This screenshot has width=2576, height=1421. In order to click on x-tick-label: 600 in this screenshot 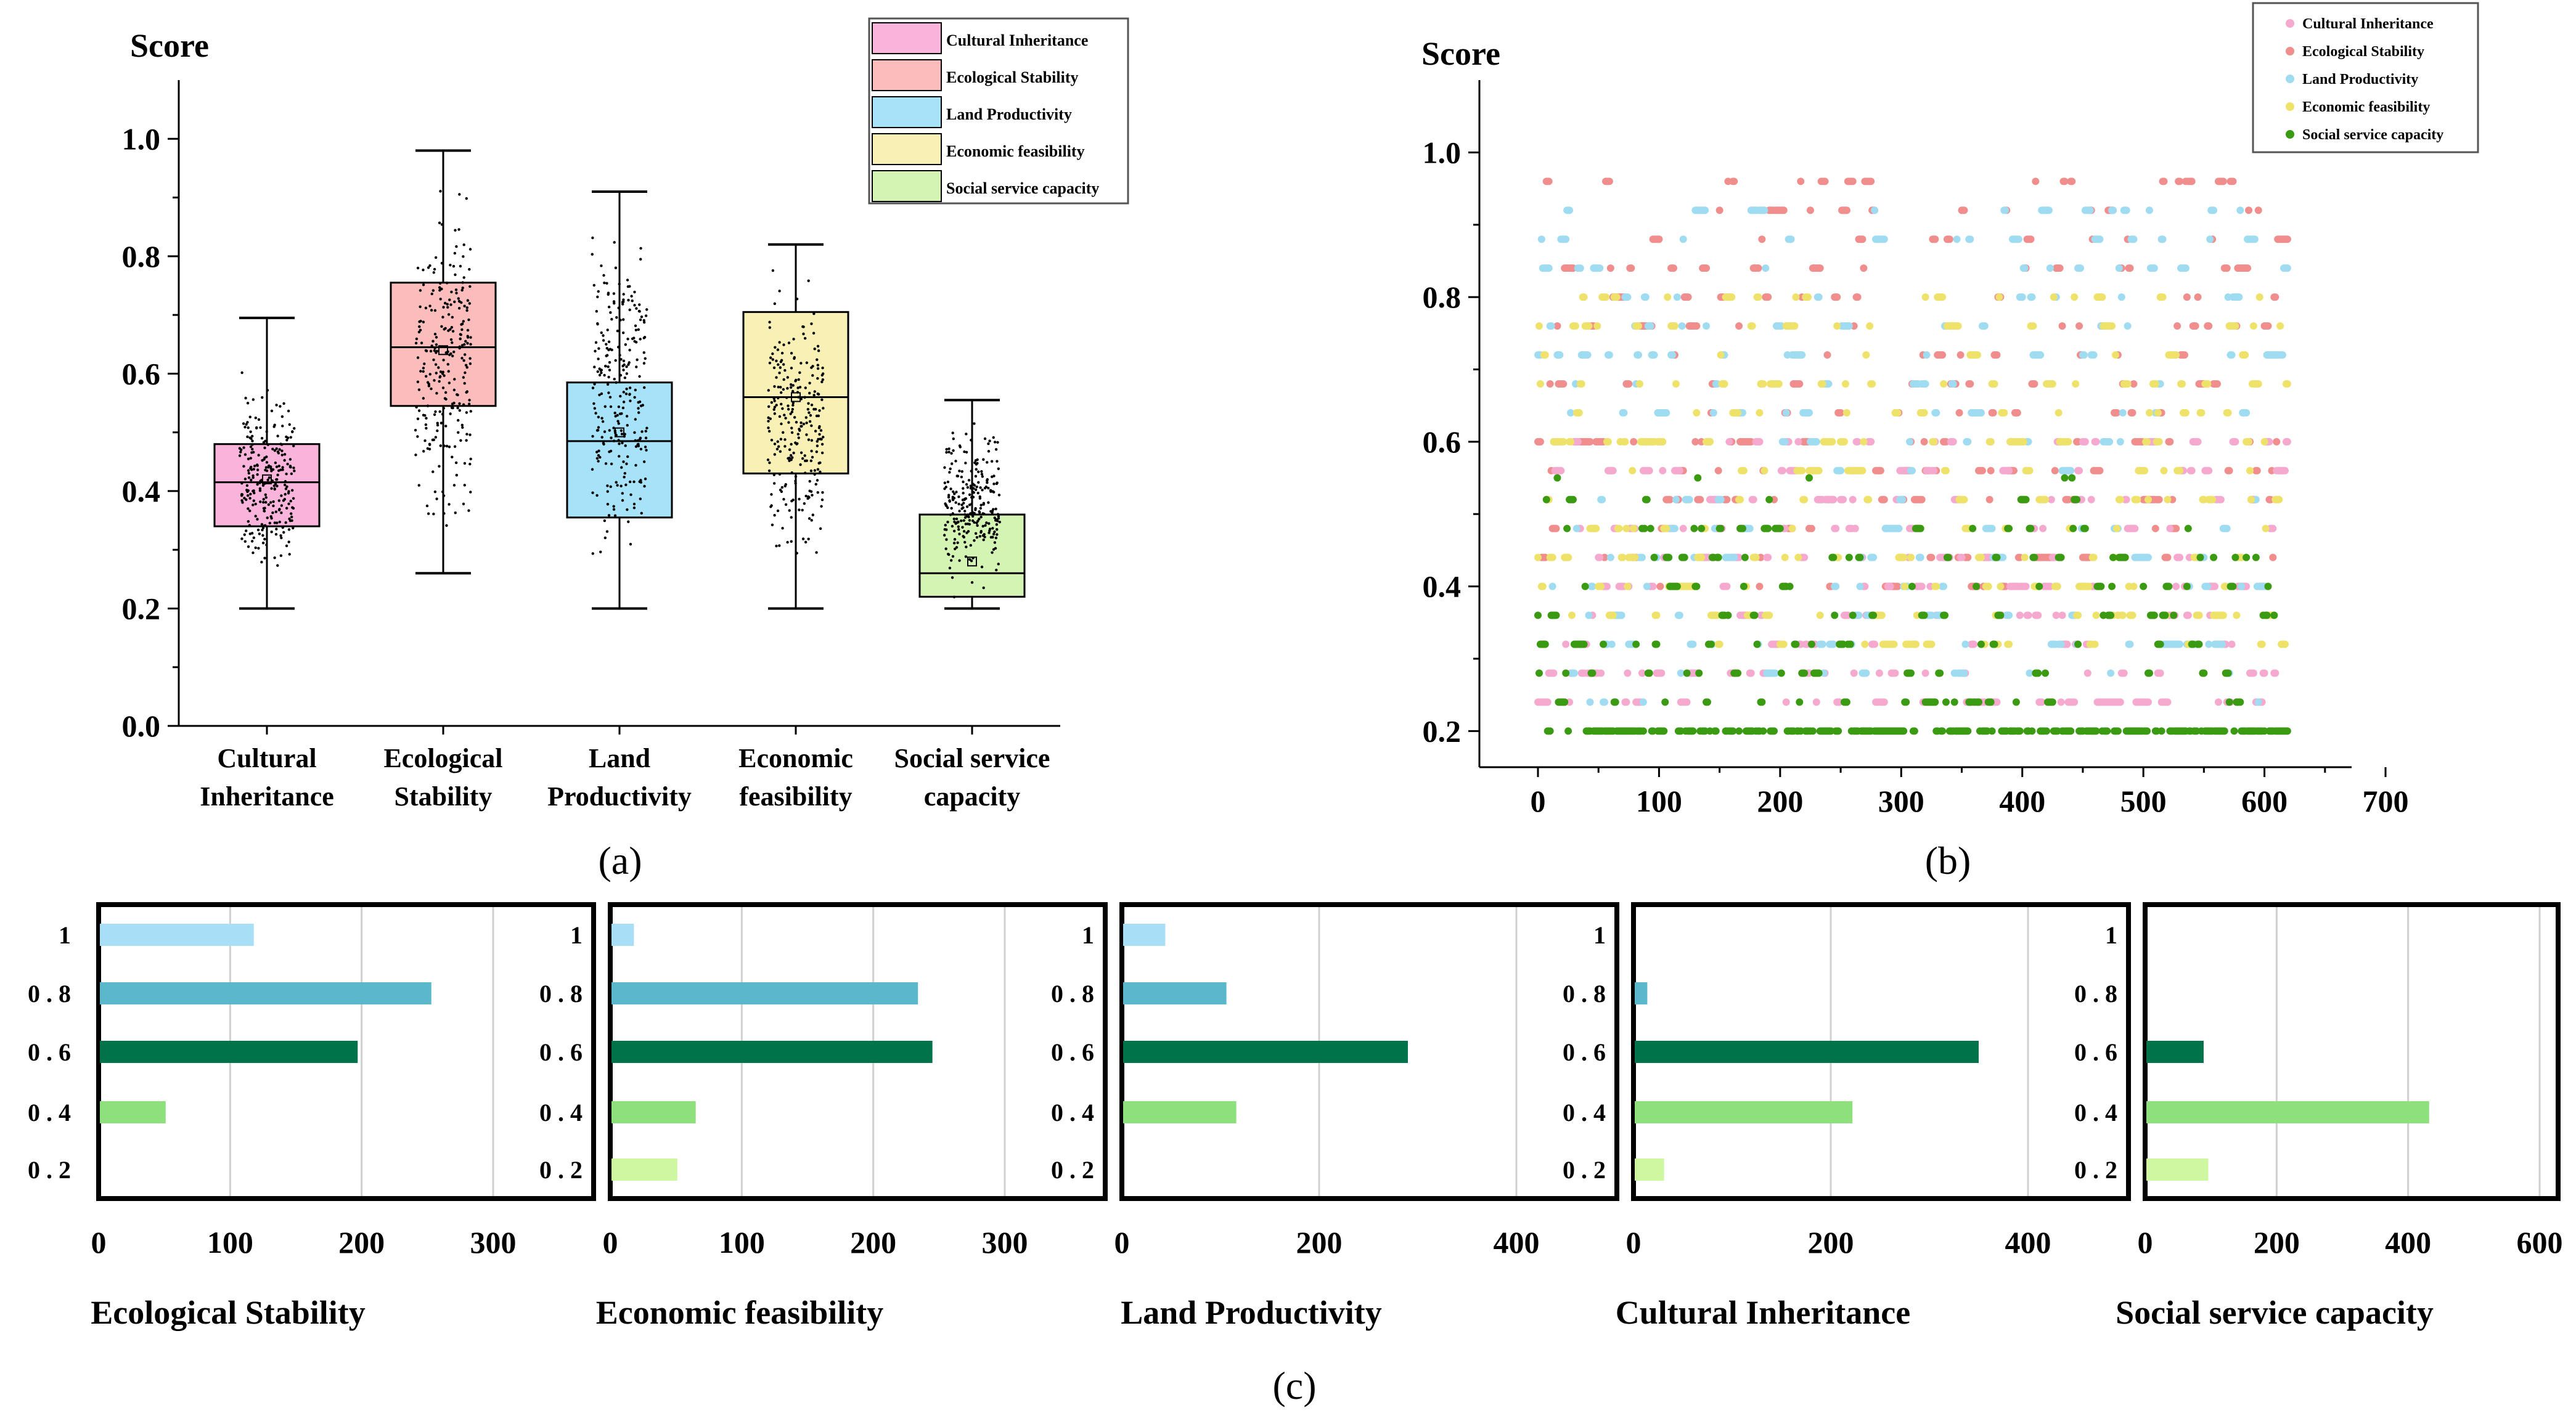, I will do `click(2264, 801)`.